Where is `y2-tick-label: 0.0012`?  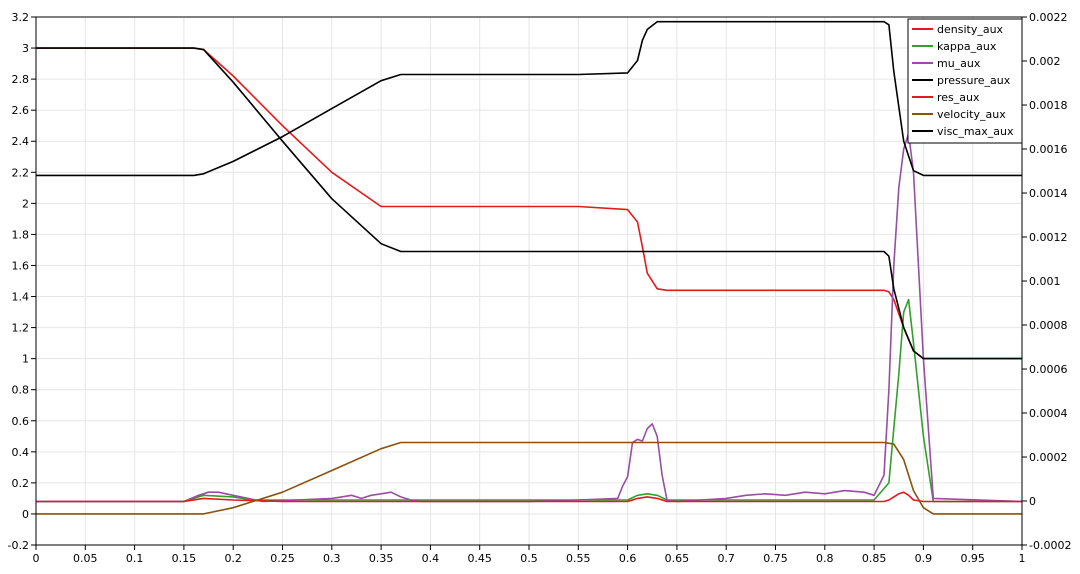
y2-tick-label: 0.0012 is located at coordinates (1048, 237).